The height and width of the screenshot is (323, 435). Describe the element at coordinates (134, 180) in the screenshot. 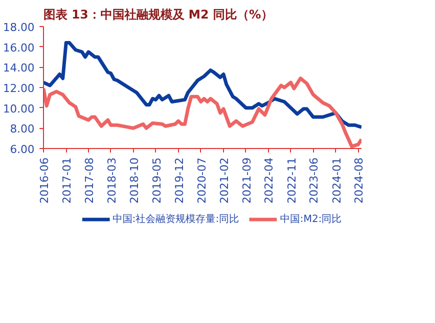

I see `x-tick-label: 2018-10` at that location.